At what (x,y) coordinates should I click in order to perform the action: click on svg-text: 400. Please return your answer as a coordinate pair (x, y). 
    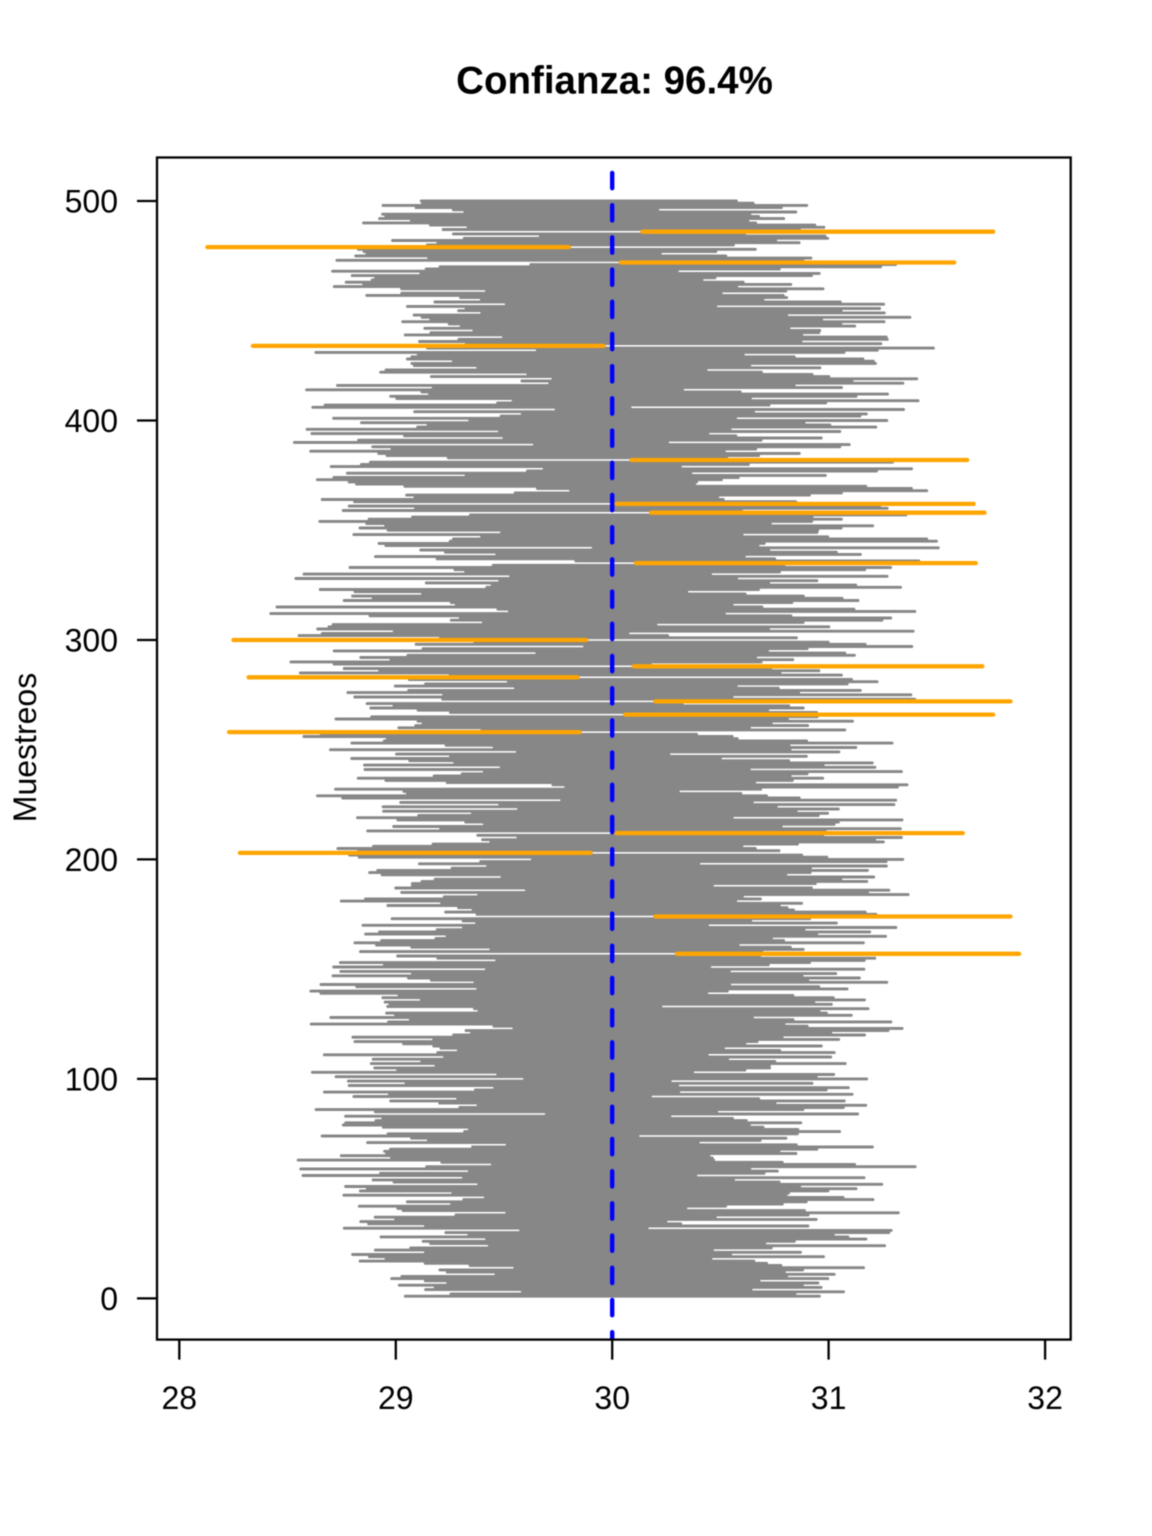
    Looking at the image, I should click on (91, 421).